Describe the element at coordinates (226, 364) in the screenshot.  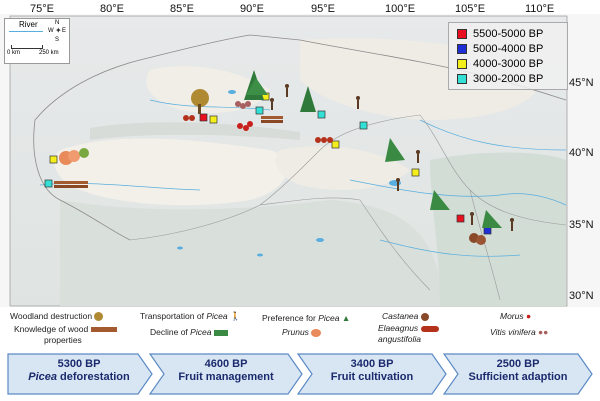
I see `timeline-year: 4600 BP` at that location.